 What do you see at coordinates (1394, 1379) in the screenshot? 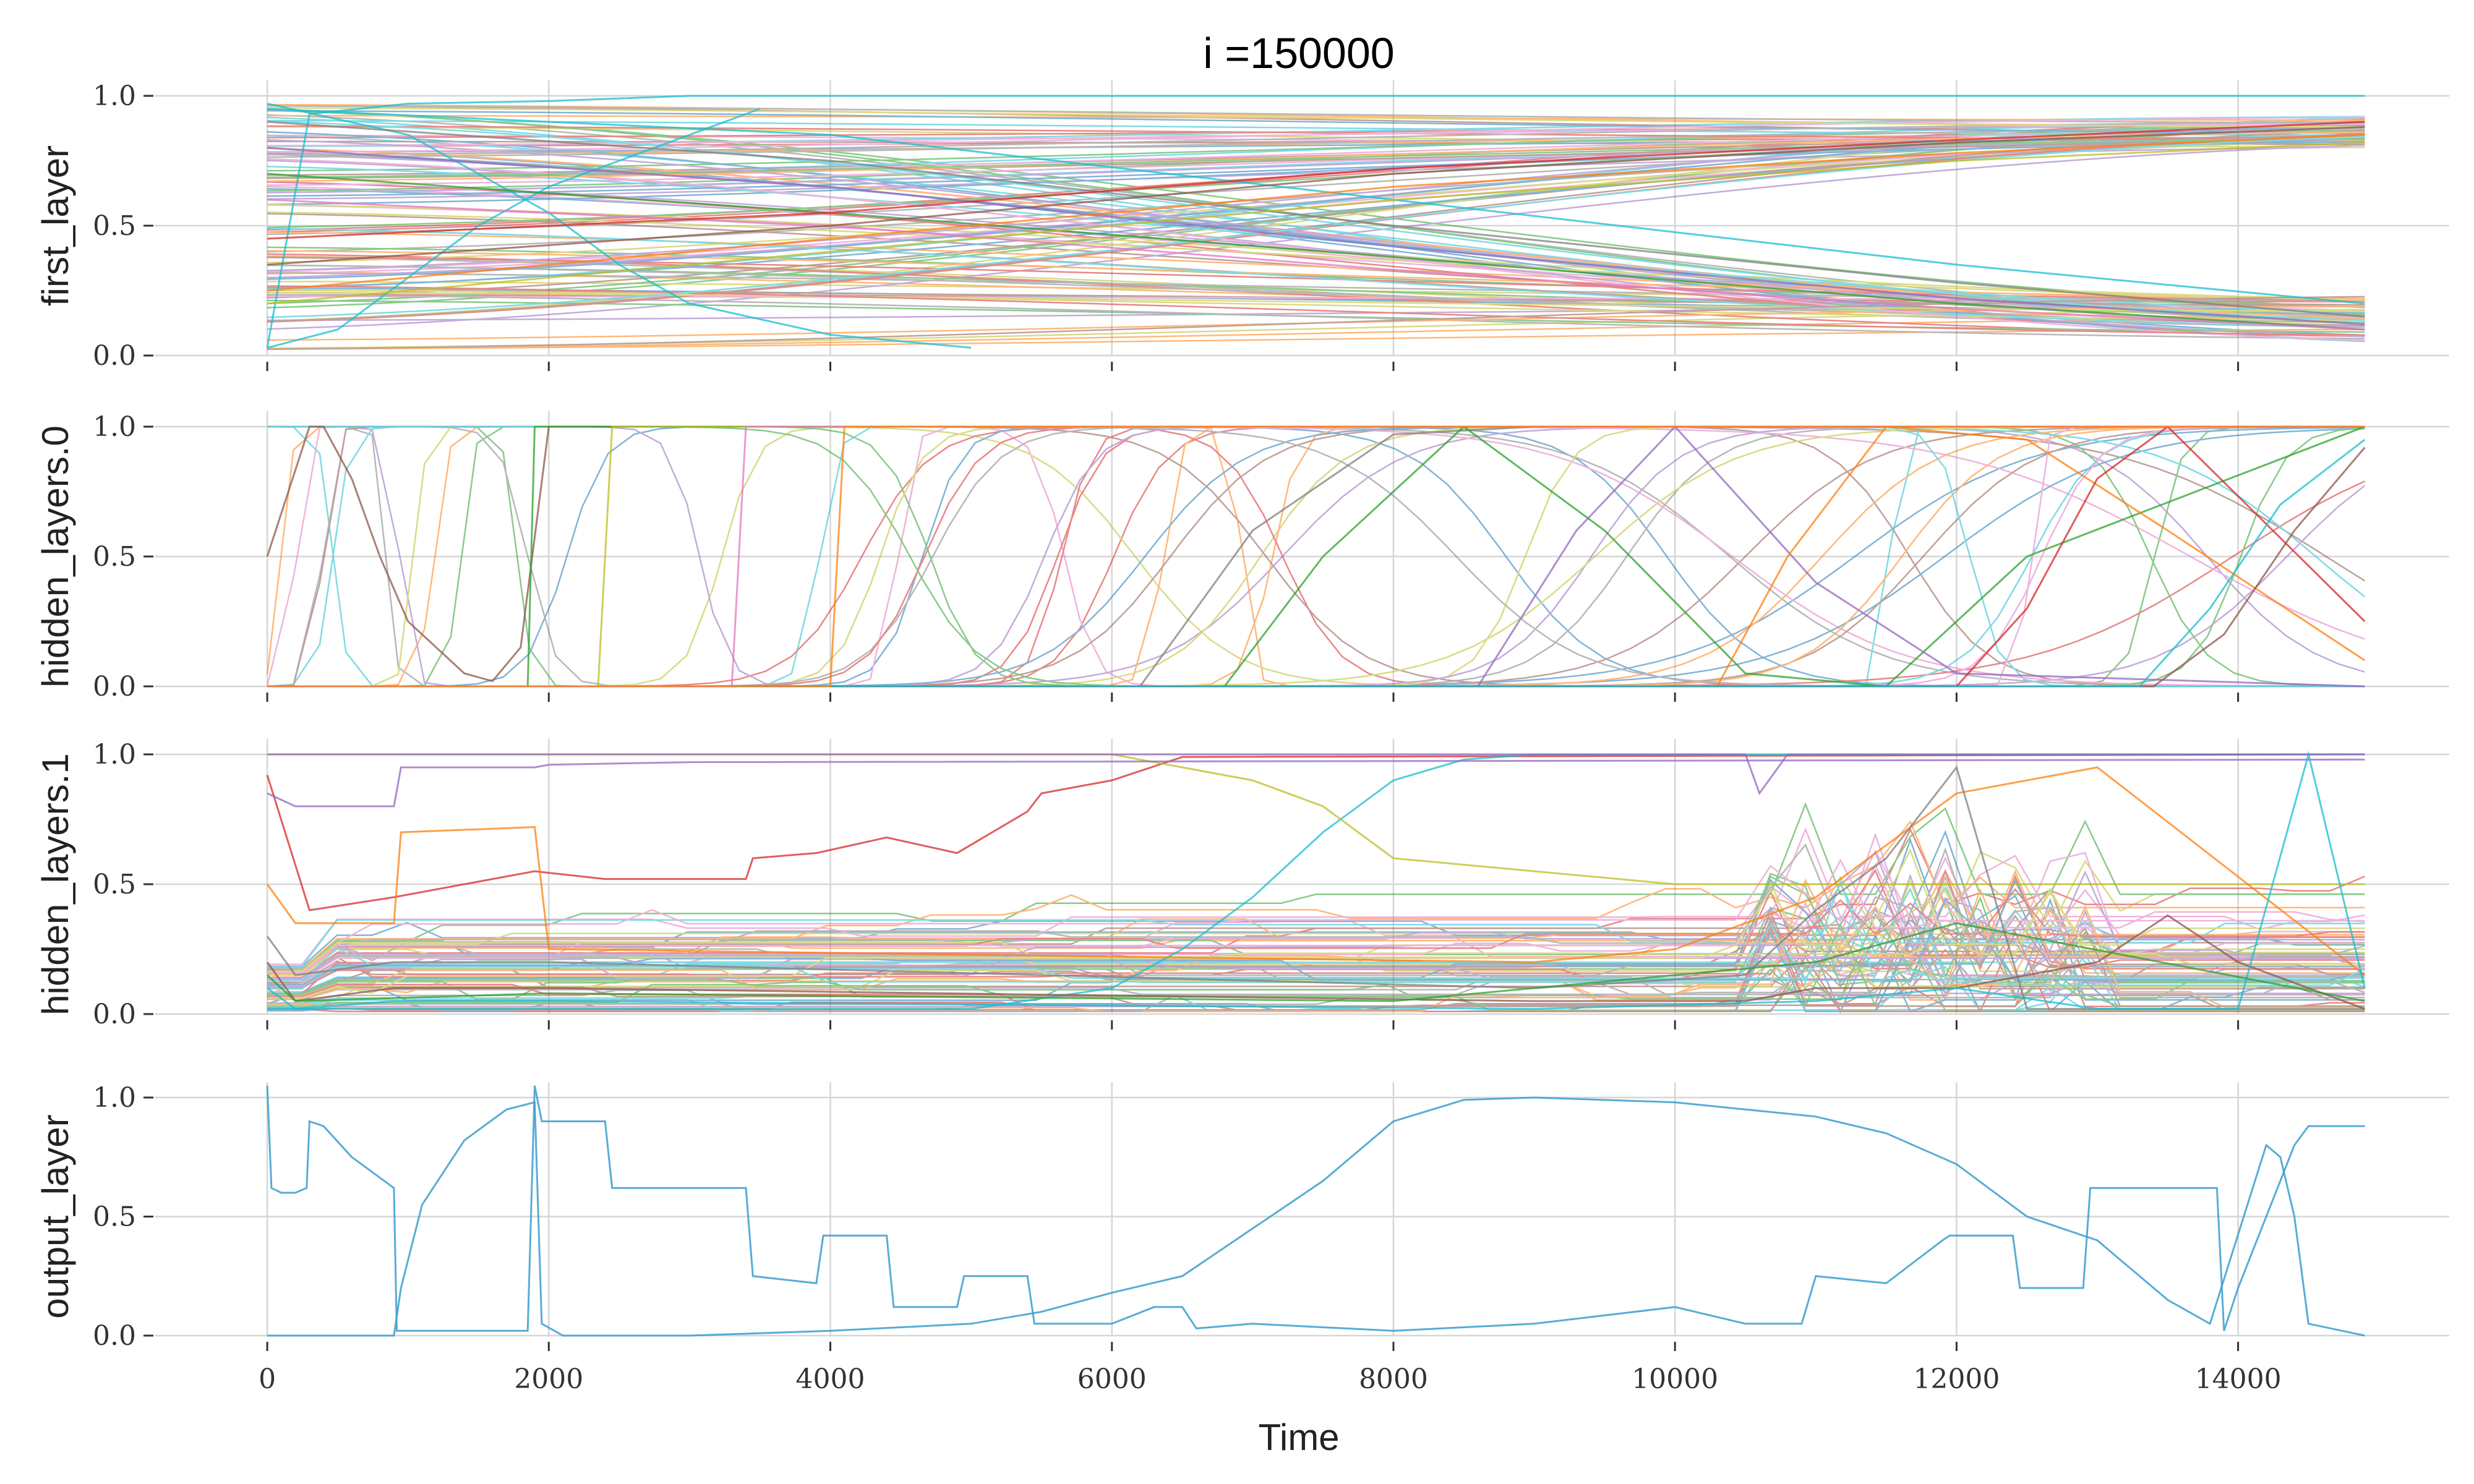
I see `x-tick-label: 8000` at bounding box center [1394, 1379].